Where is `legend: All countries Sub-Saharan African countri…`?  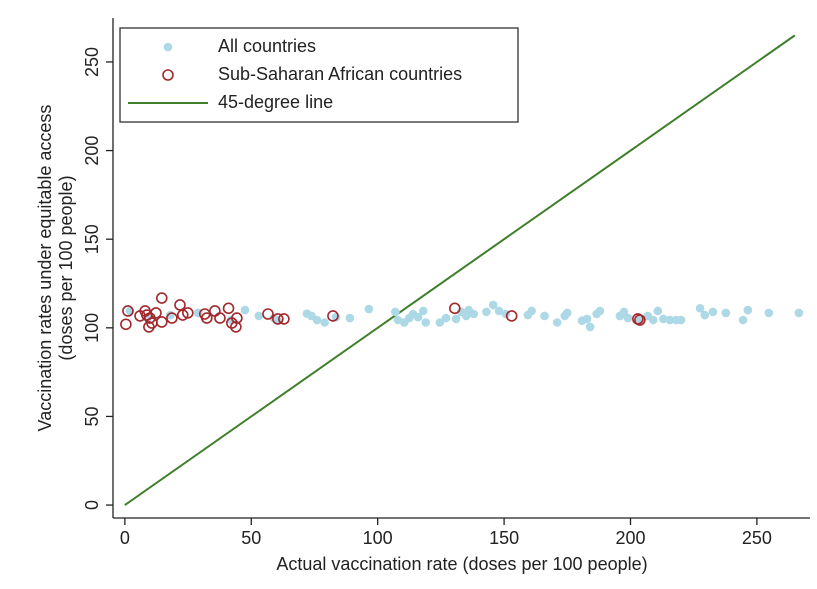 legend: All countries Sub-Saharan African countri… is located at coordinates (319, 75).